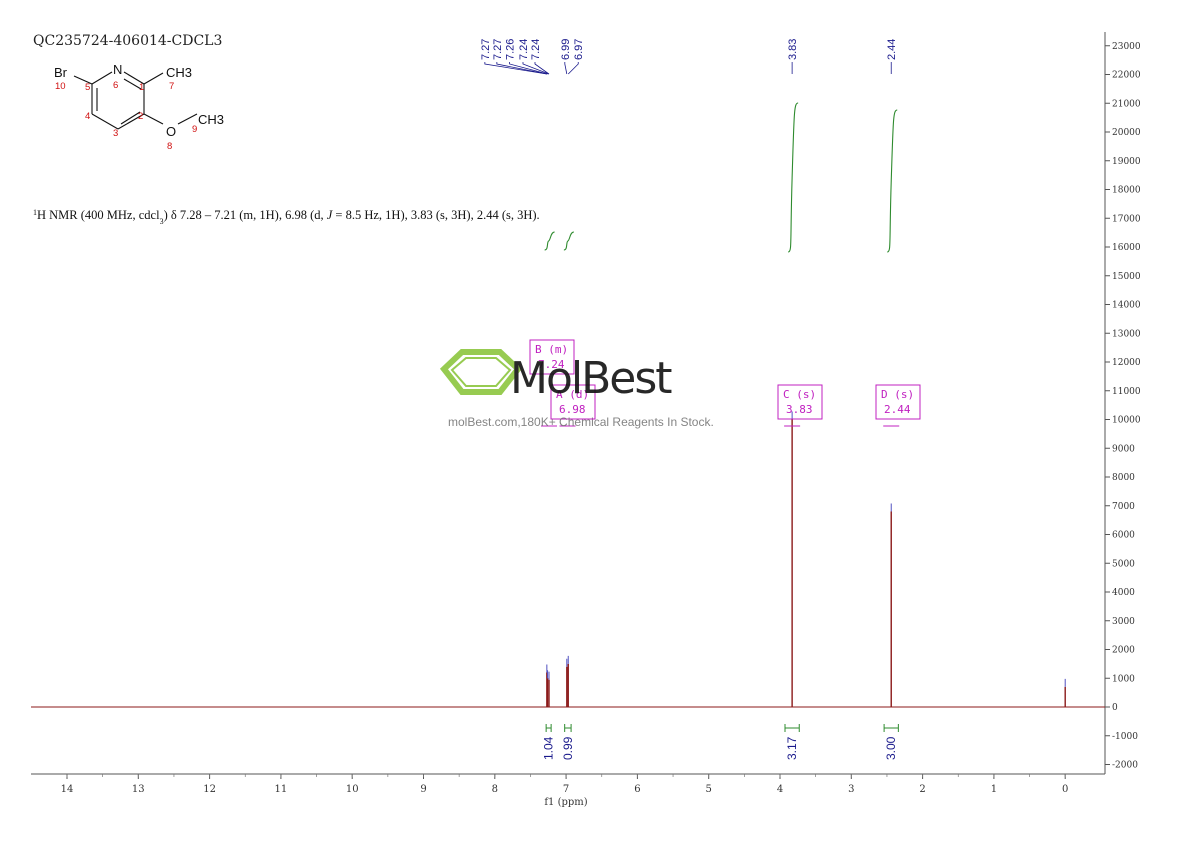 The width and height of the screenshot is (1190, 841). Describe the element at coordinates (35, 212) in the screenshot. I see `description-sup: 1` at that location.